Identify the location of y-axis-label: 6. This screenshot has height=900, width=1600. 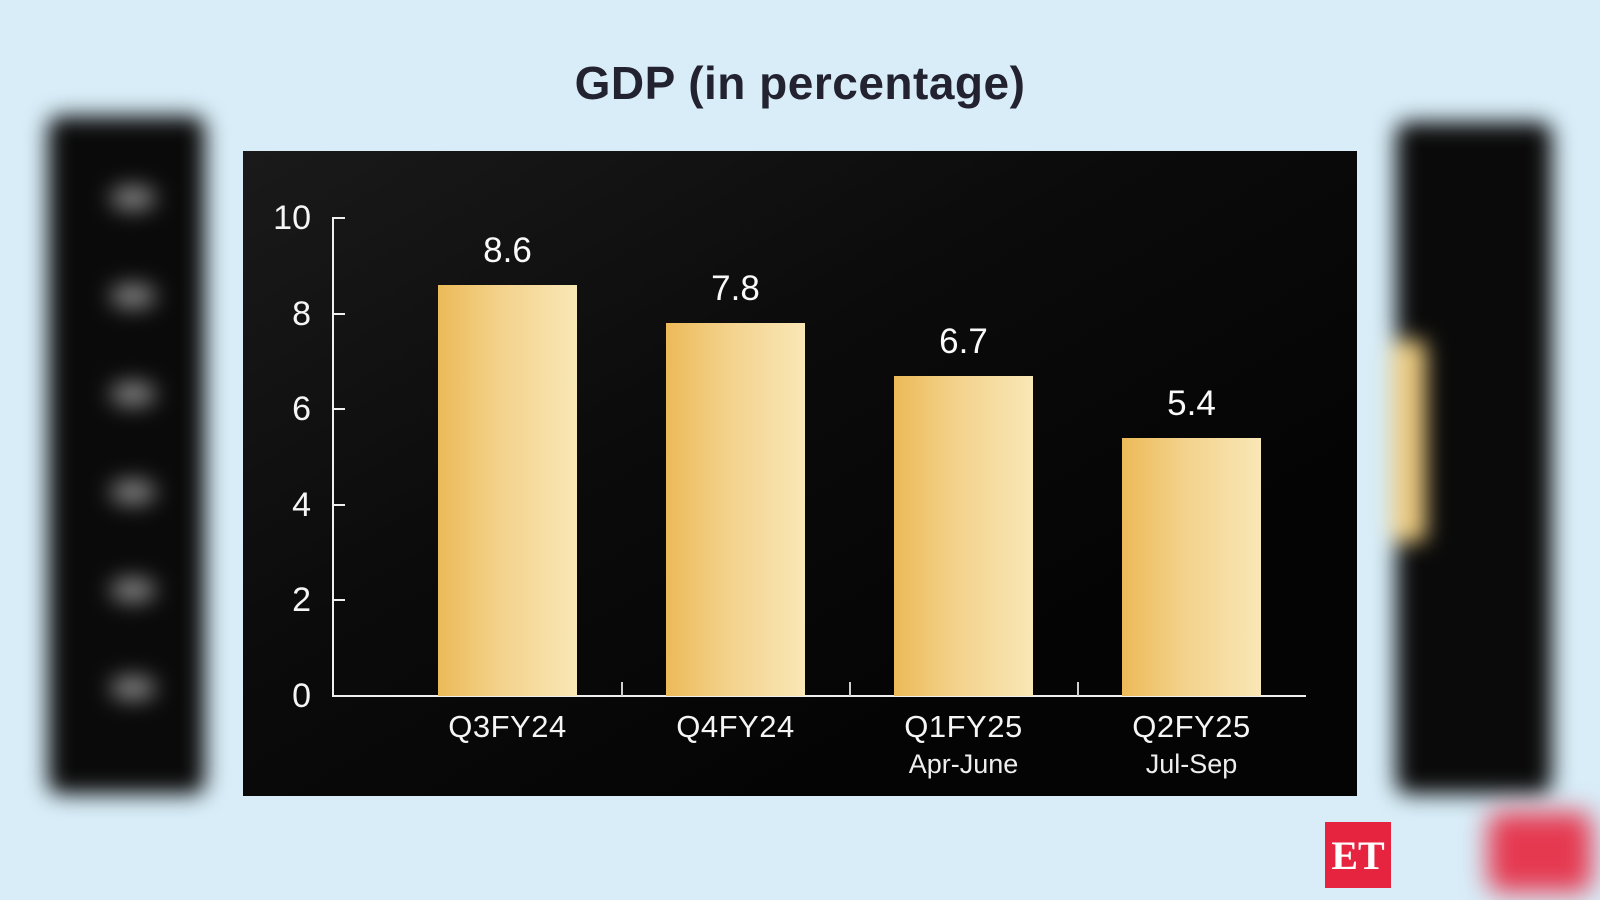
(301, 409).